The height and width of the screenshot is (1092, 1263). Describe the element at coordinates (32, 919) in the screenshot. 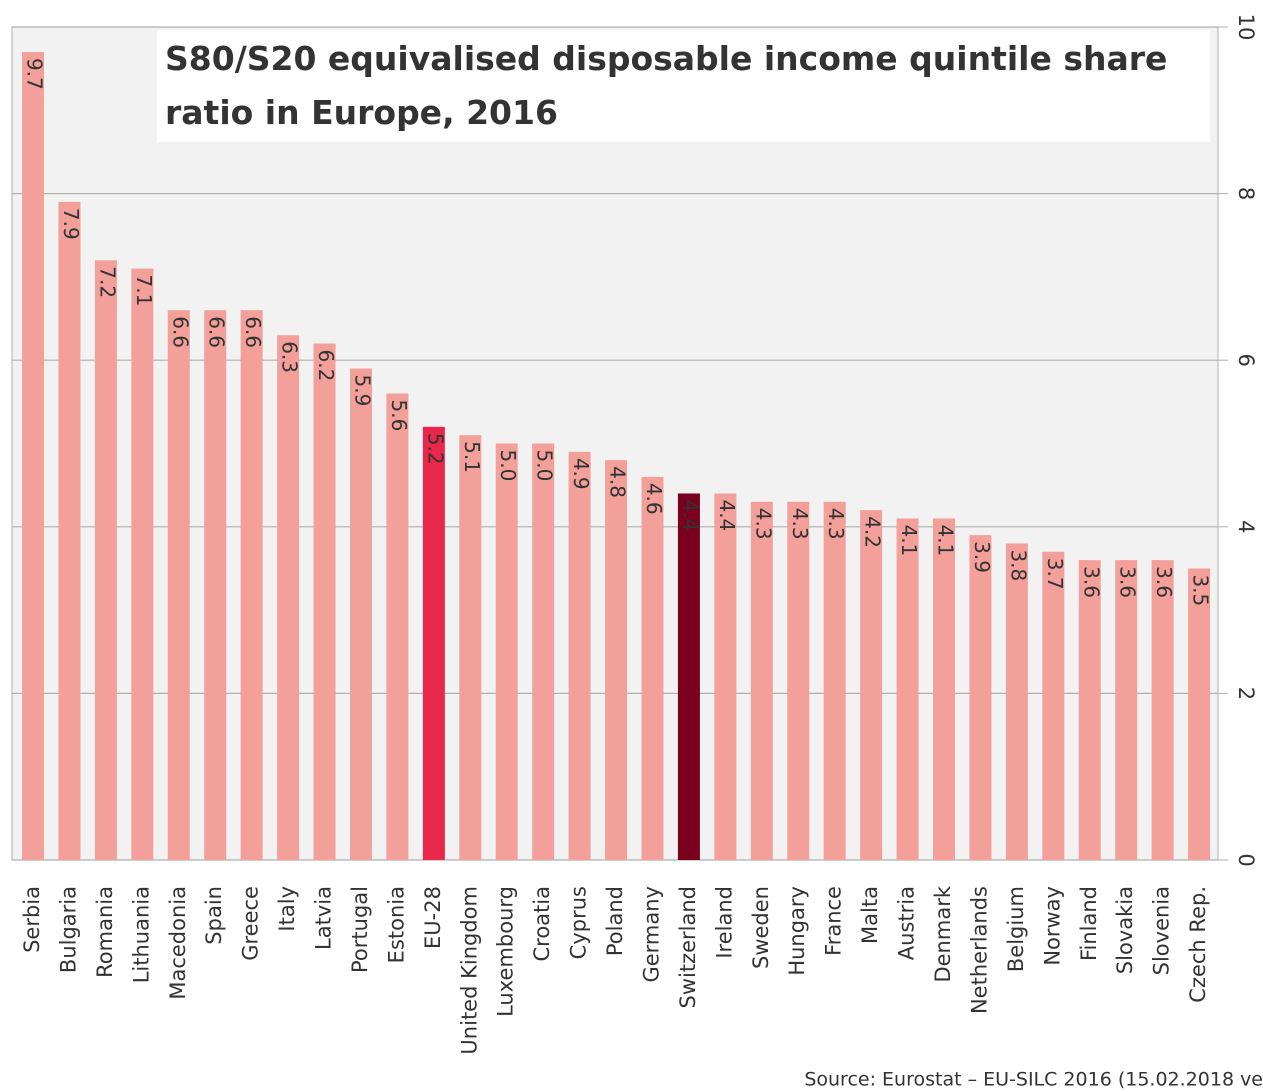

I see `x-tick-label: Serbia` at that location.